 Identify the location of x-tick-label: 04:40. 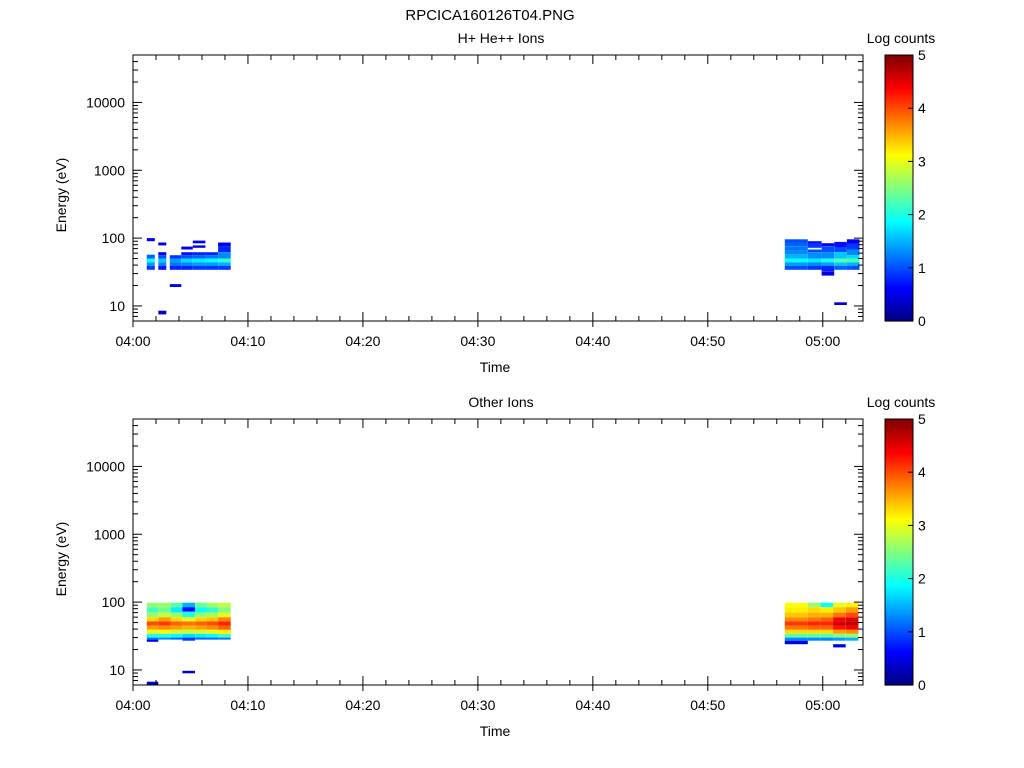
(592, 341).